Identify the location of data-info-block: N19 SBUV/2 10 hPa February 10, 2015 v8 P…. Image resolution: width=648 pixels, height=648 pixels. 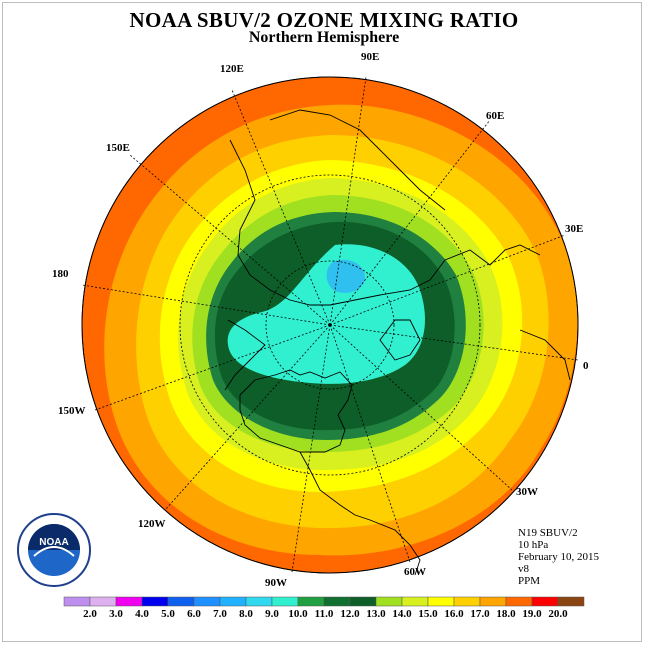
(558, 557).